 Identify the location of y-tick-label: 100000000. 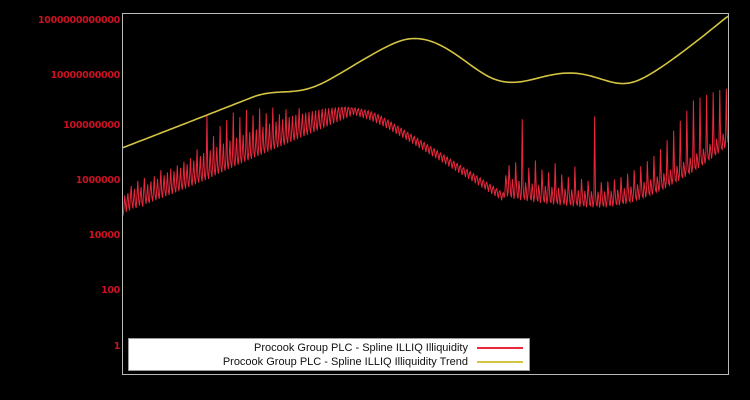
(91, 125).